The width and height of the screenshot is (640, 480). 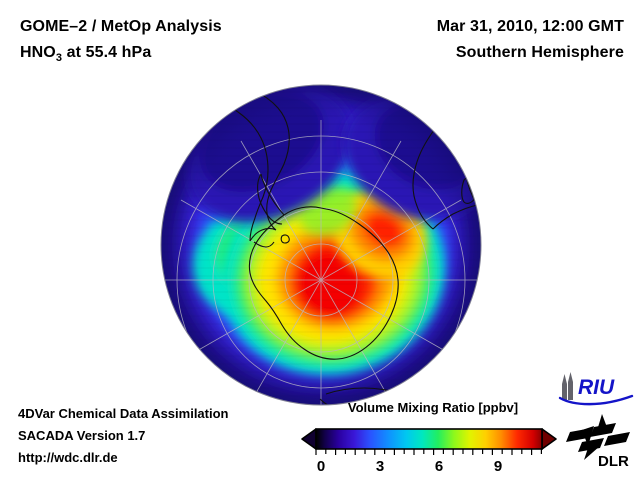 I want to click on page-title: GOME–2 / MetOp Analysis, so click(x=121, y=26).